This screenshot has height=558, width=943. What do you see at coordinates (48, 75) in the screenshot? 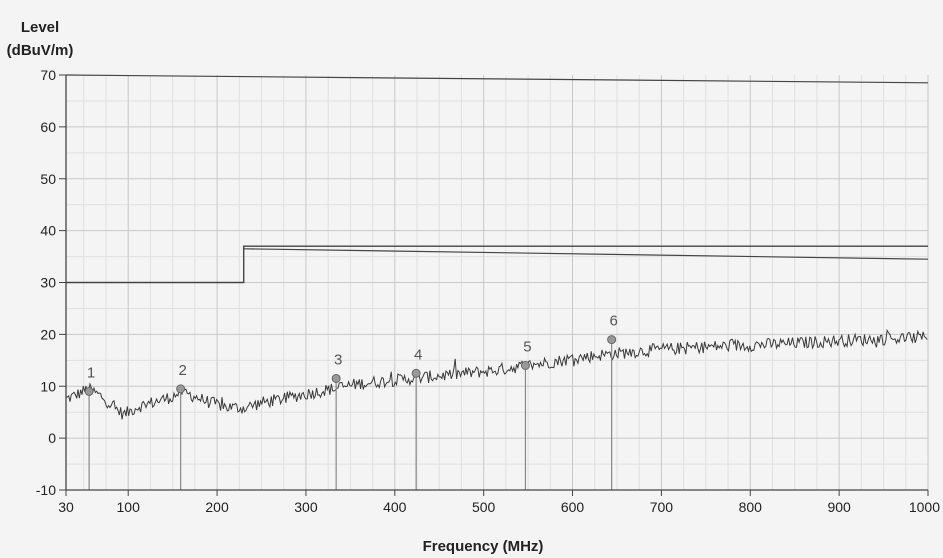
I see `y-tick-label: 70` at bounding box center [48, 75].